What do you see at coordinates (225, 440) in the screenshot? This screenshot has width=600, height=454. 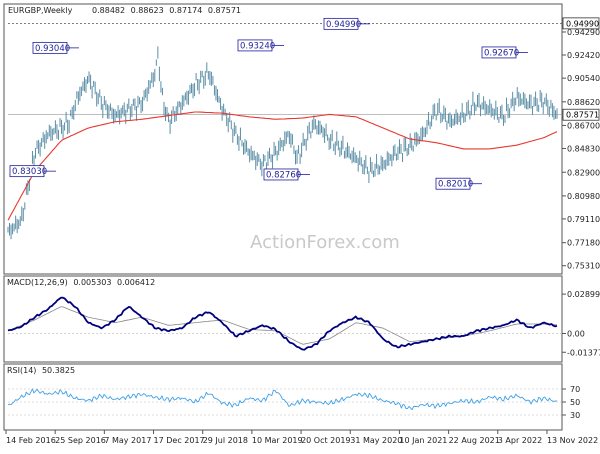 I see `x-tick-label: 29 Jul 2018` at bounding box center [225, 440].